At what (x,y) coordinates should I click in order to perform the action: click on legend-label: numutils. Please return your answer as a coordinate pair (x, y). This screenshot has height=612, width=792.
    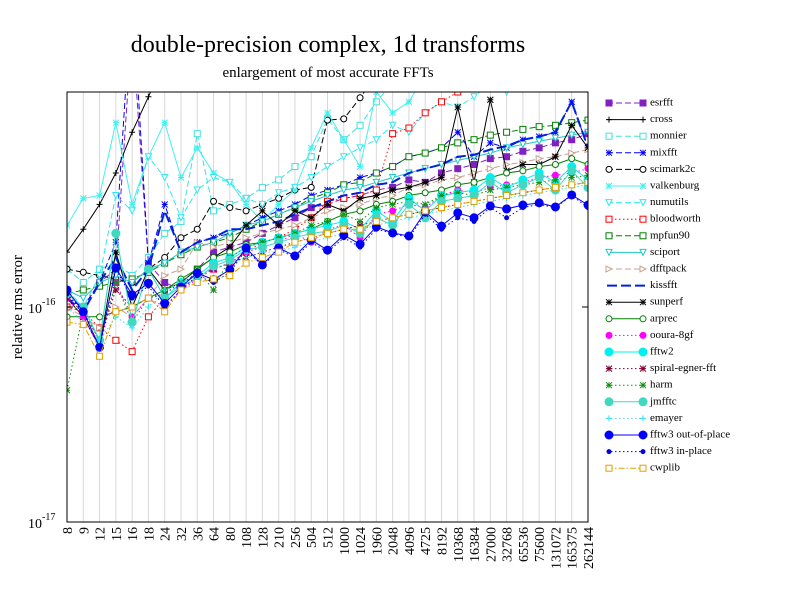
    Looking at the image, I should click on (669, 202).